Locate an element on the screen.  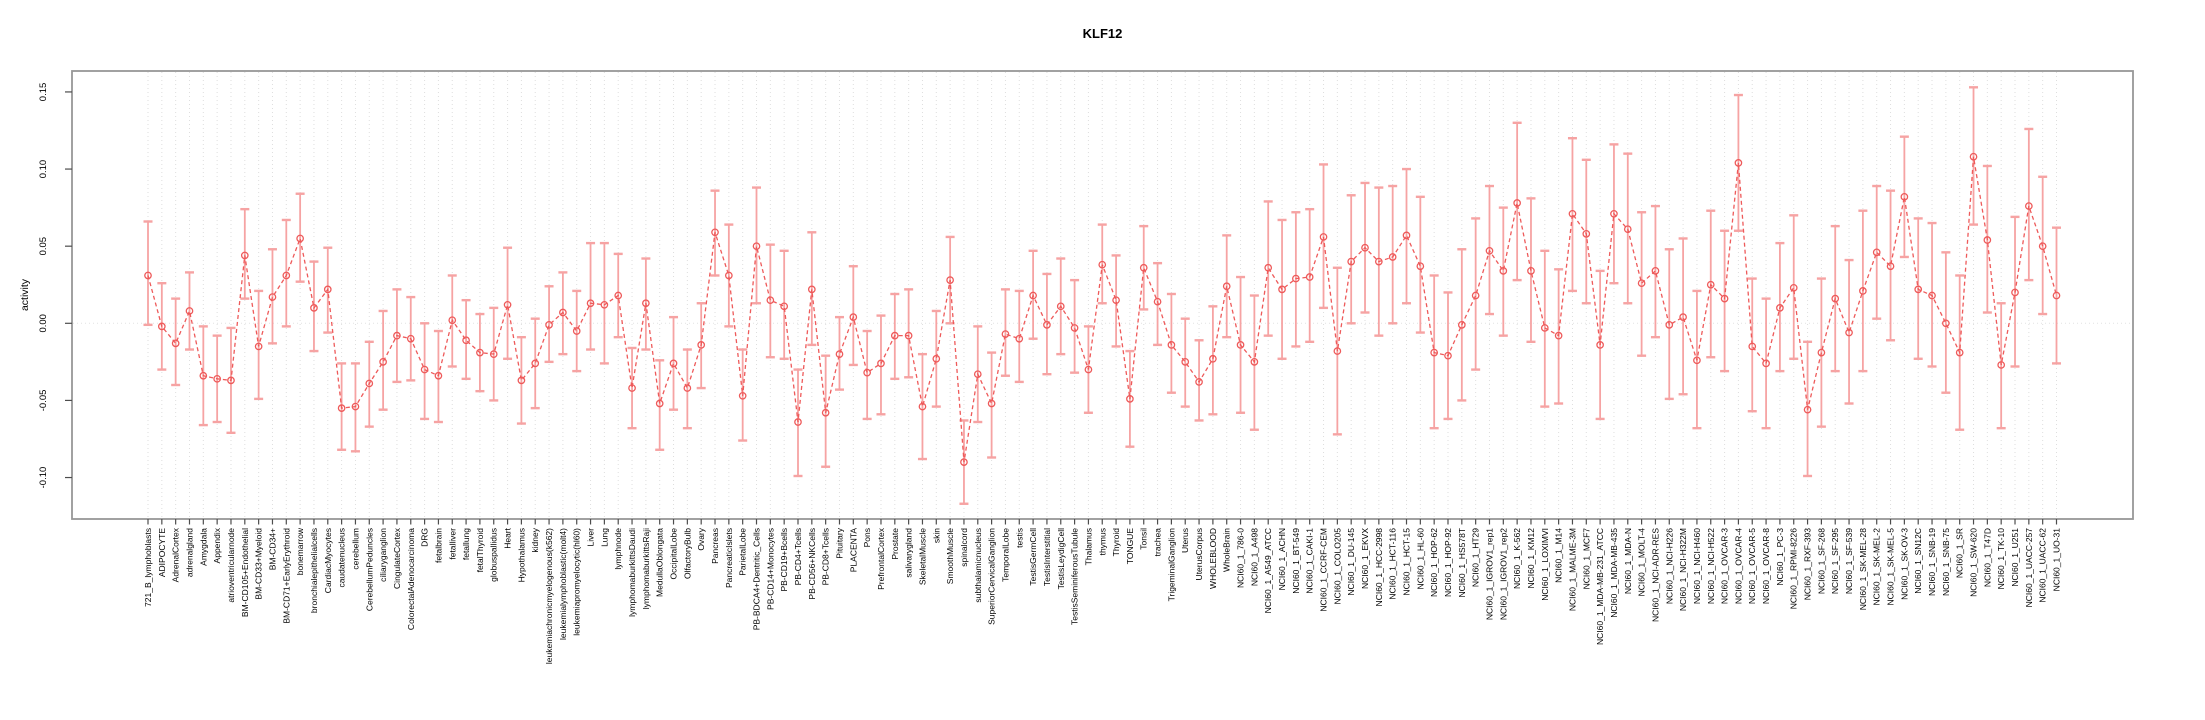
x-tick-label: salivarygland is located at coordinates (909, 553).